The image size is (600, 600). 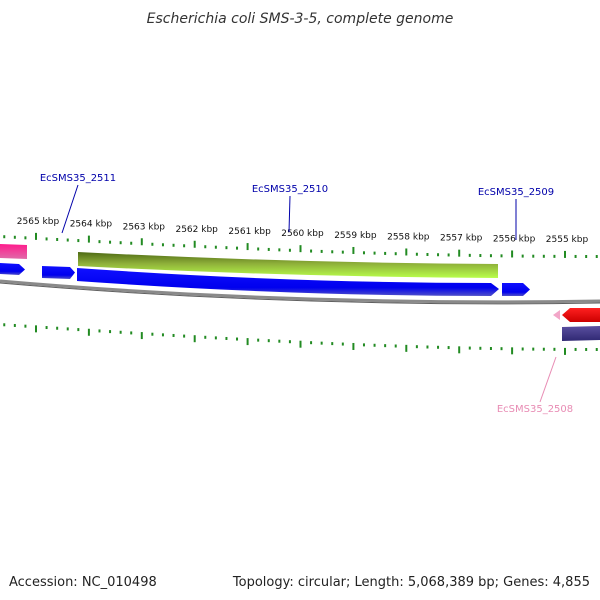 I want to click on tick-label: 2556 kbp, so click(x=514, y=239).